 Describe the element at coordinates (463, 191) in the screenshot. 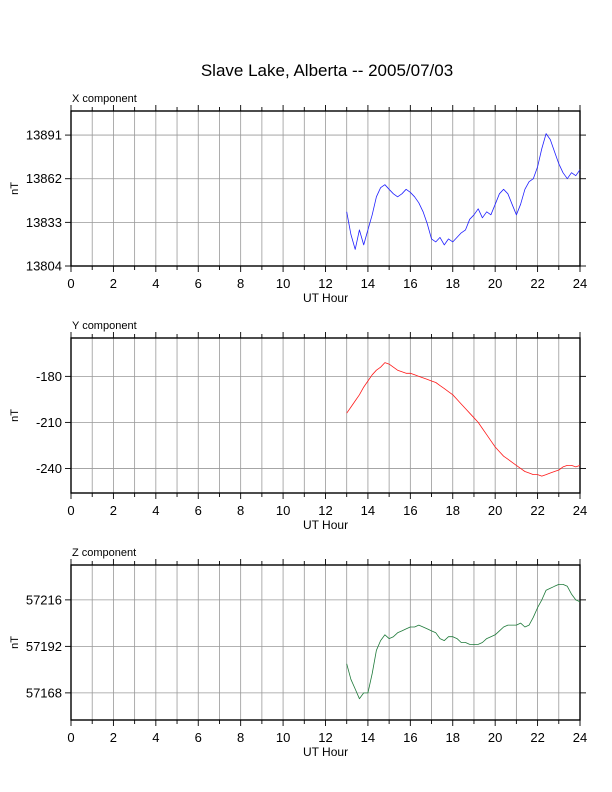

I see `x-component-line` at that location.